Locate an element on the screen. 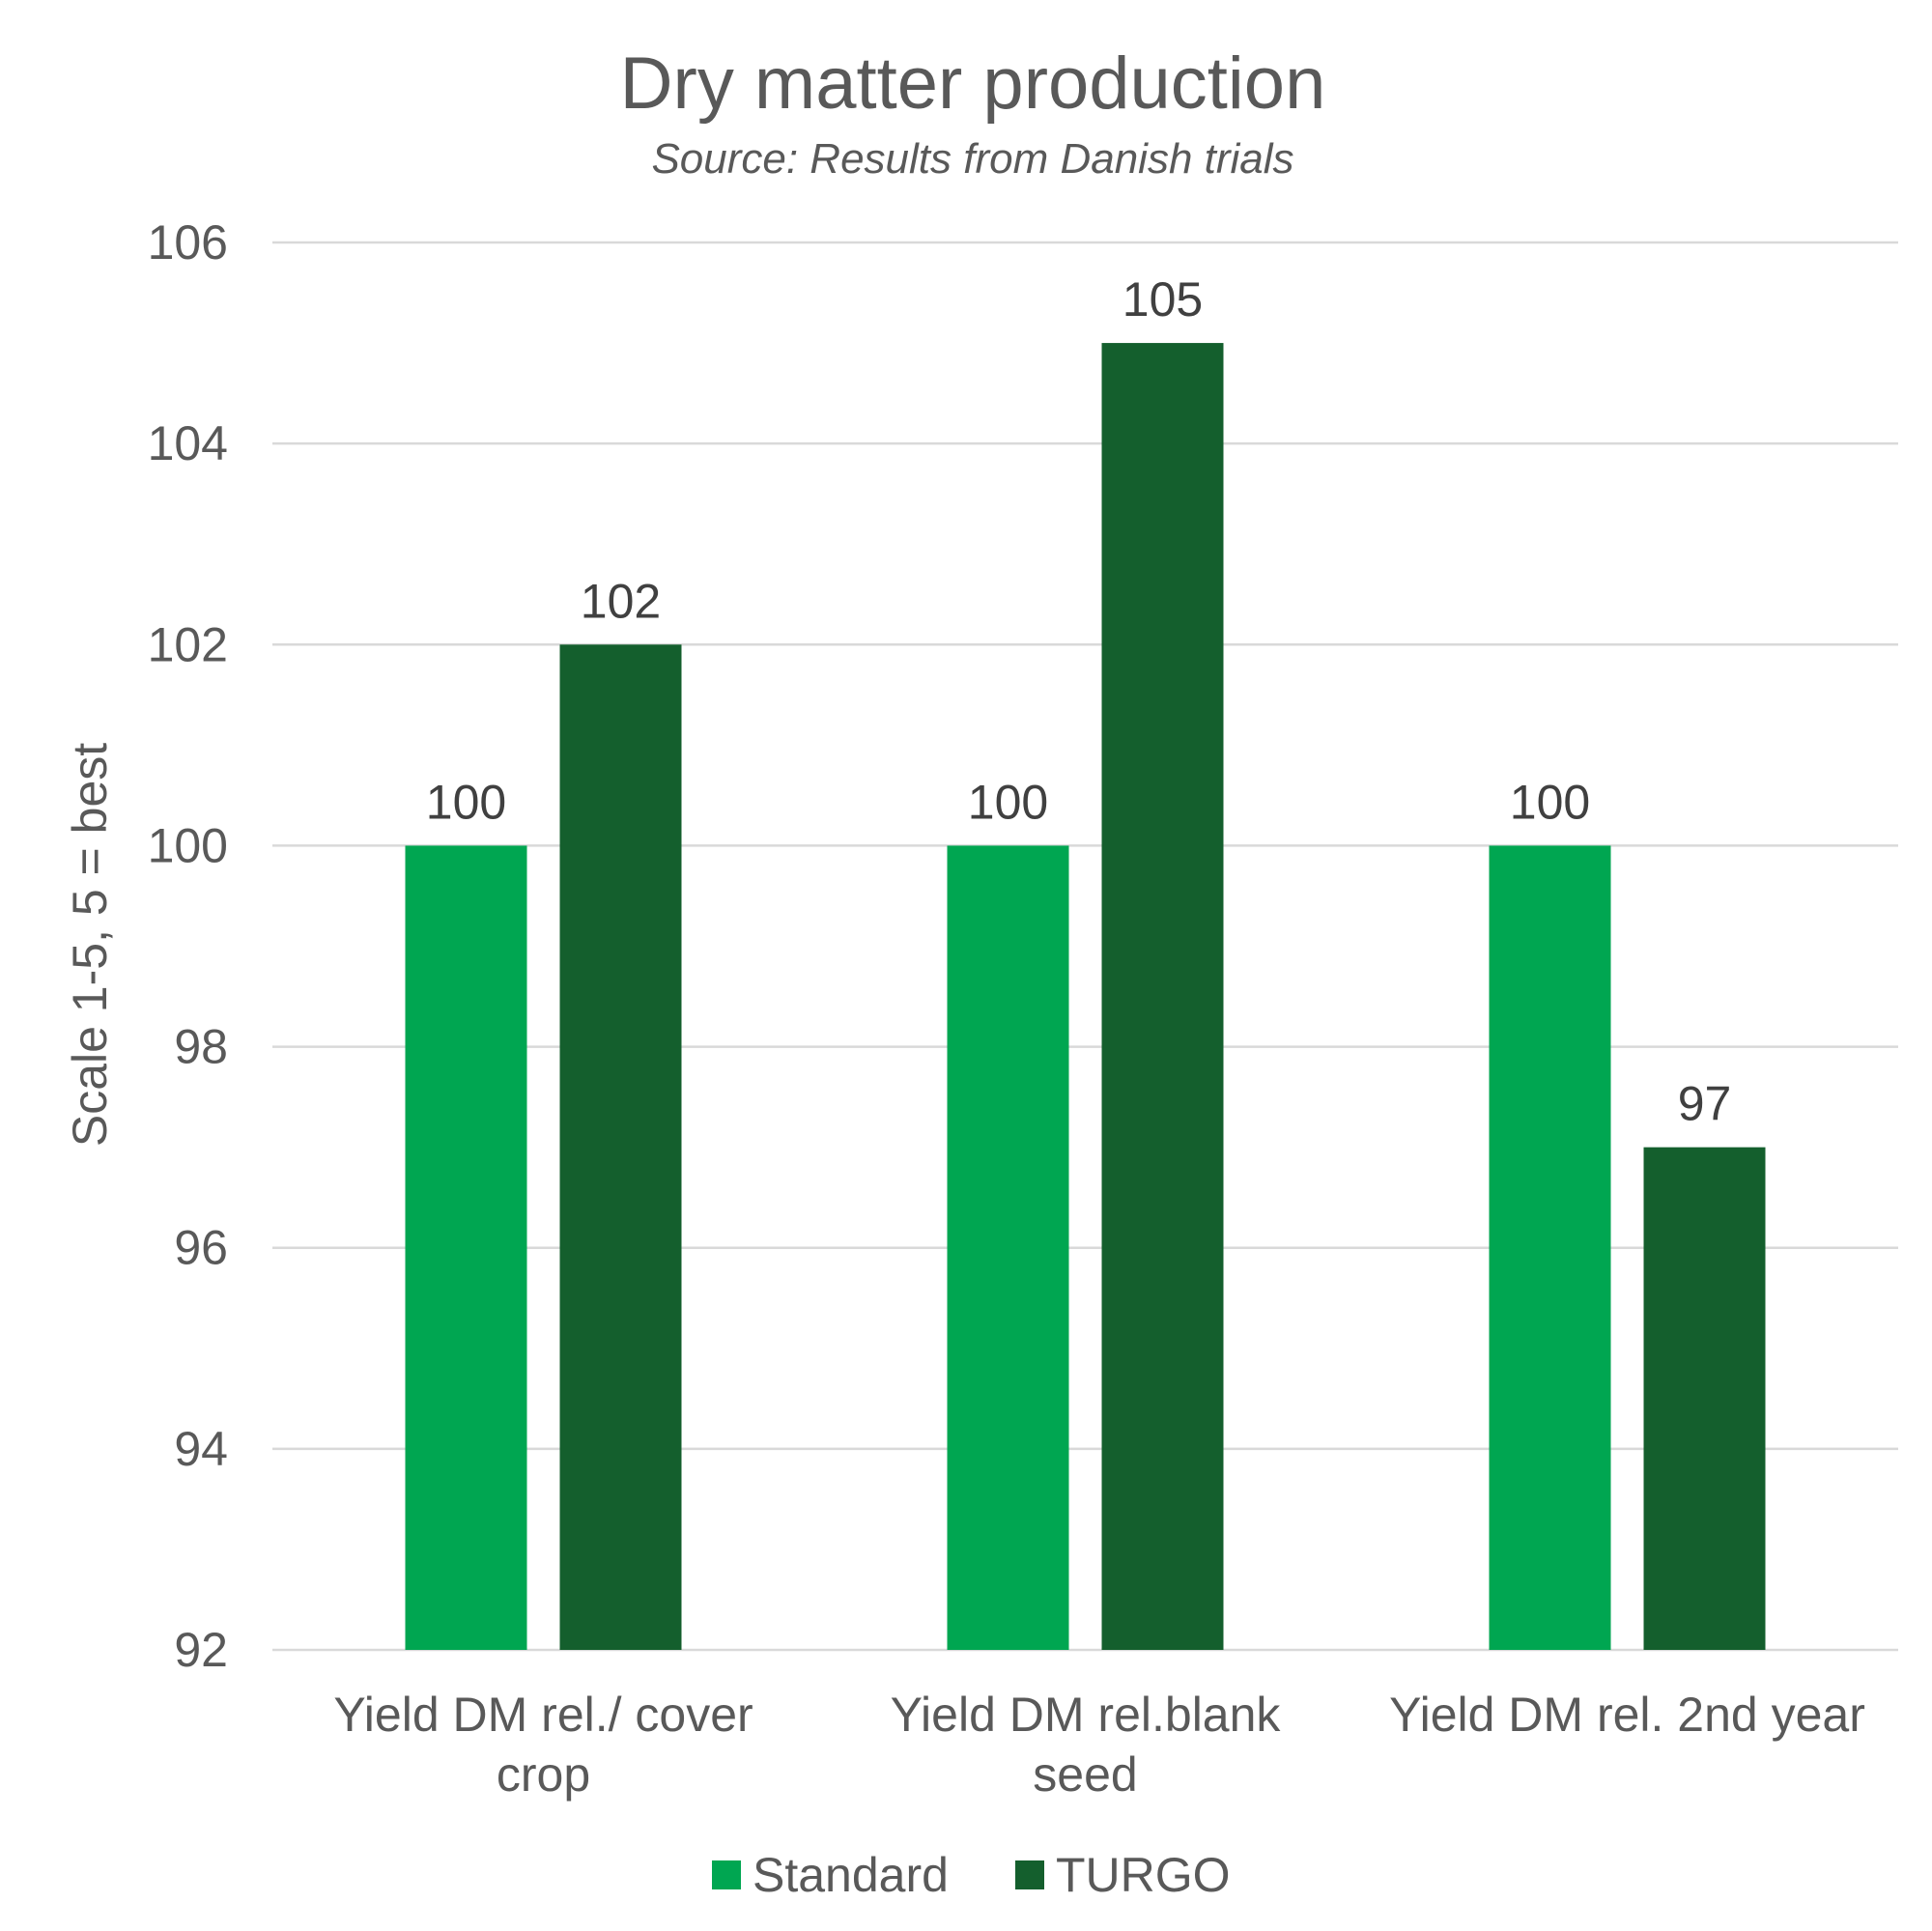  chart-title: Dry matter production is located at coordinates (973, 84).